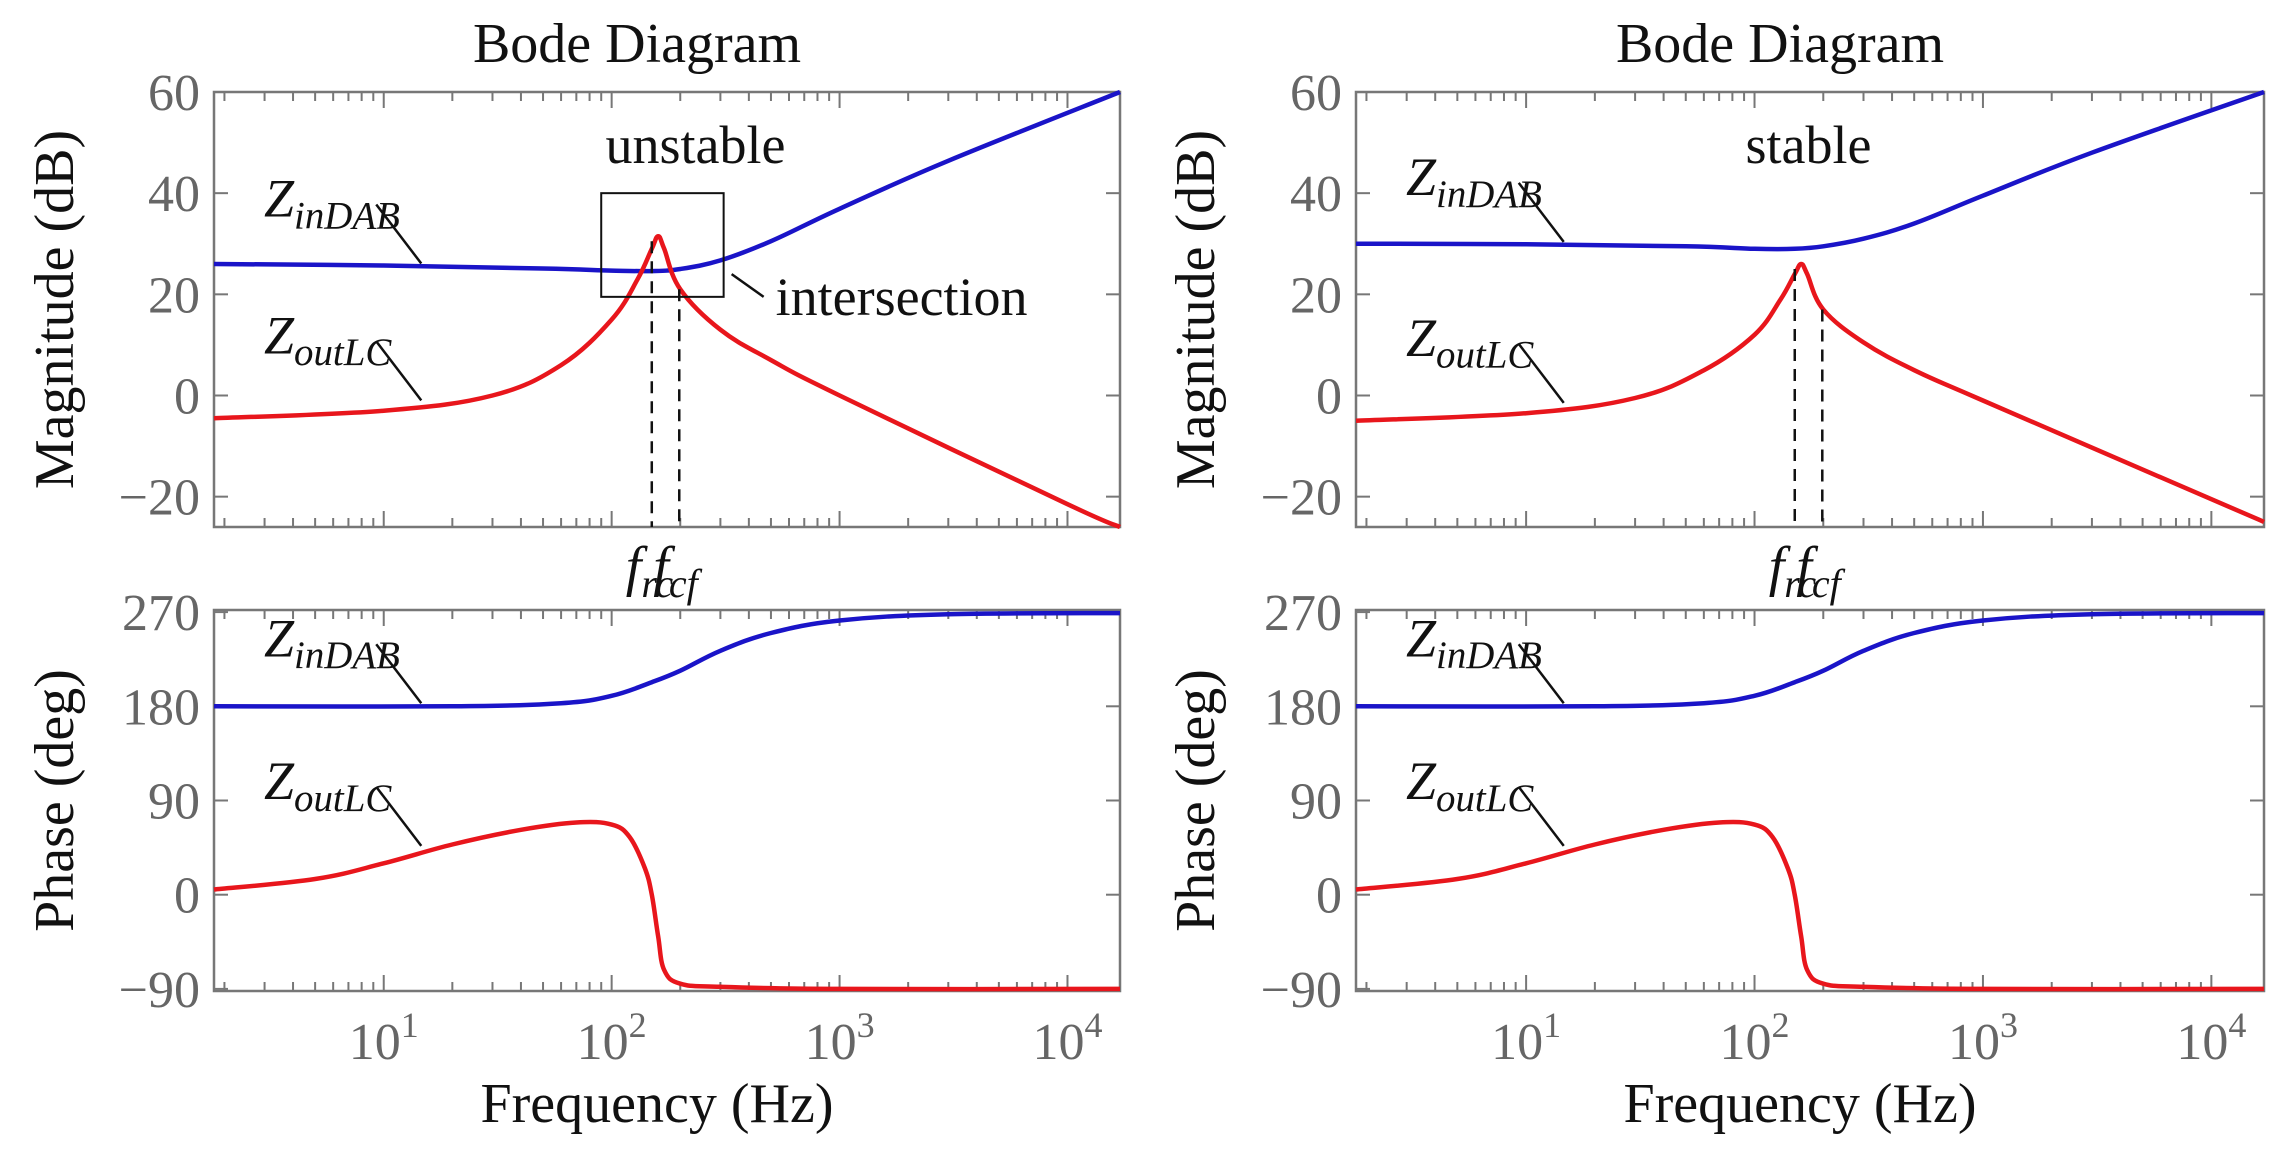  What do you see at coordinates (174, 194) in the screenshot?
I see `left-magnitude-y-tick-label: 40` at bounding box center [174, 194].